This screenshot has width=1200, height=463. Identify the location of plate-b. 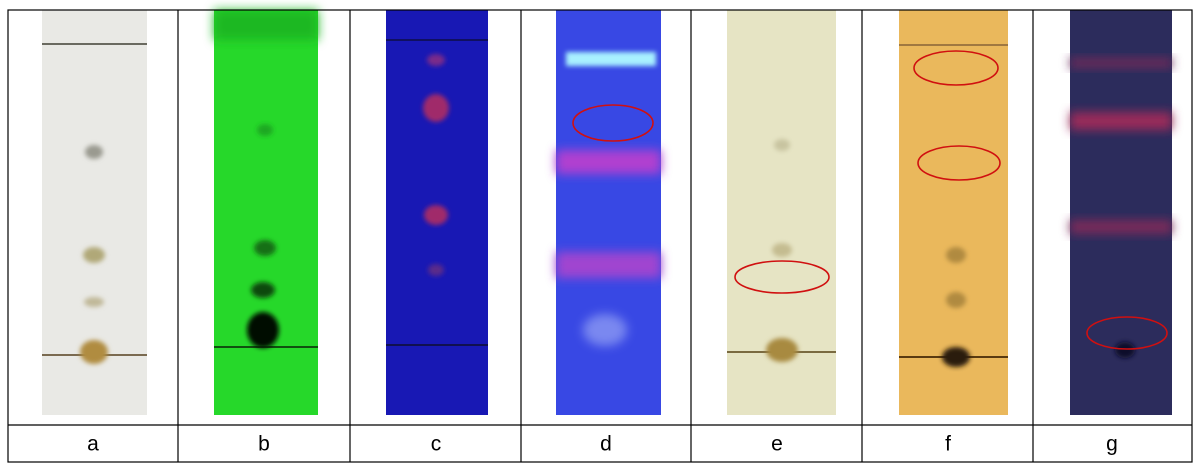
(266, 212).